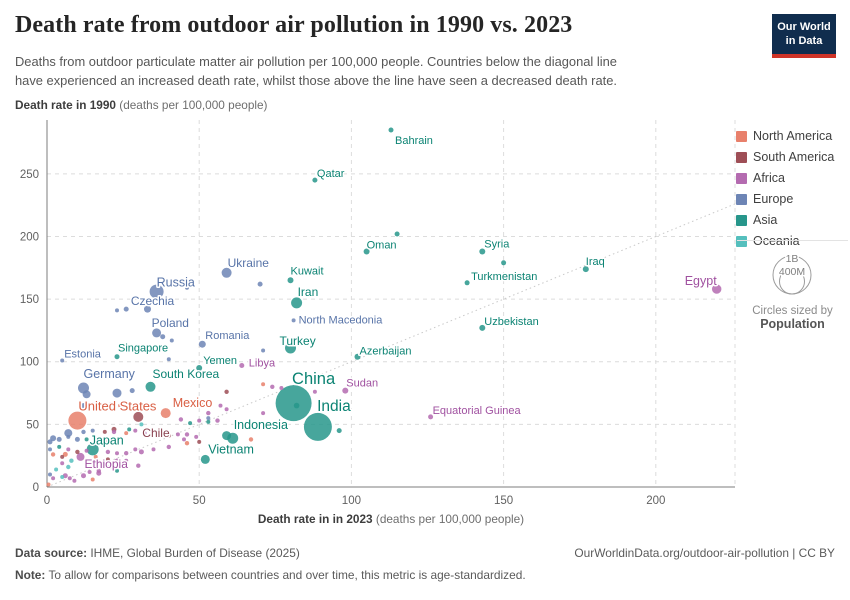 The image size is (850, 600). What do you see at coordinates (165, 413) in the screenshot?
I see `data-point-mexico` at bounding box center [165, 413].